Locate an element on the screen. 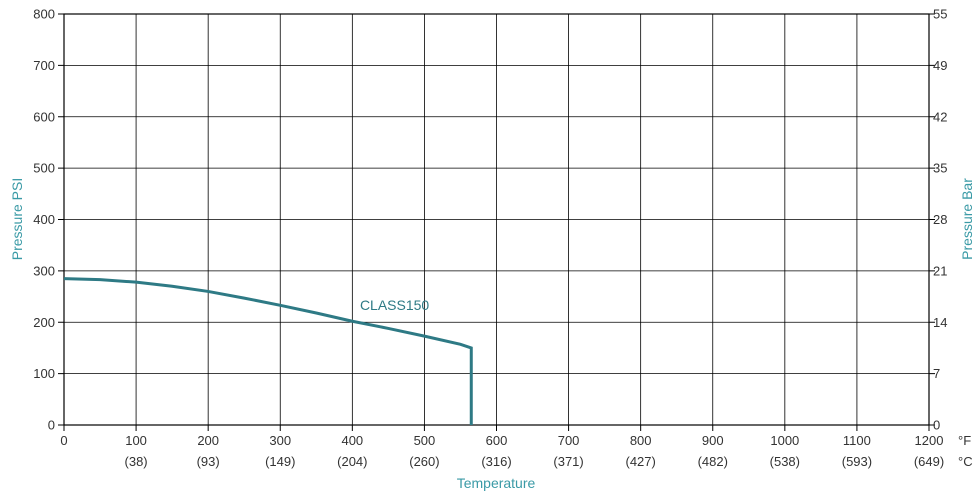 This screenshot has width=978, height=493. x-tick-label-celsius: (38) is located at coordinates (136, 461).